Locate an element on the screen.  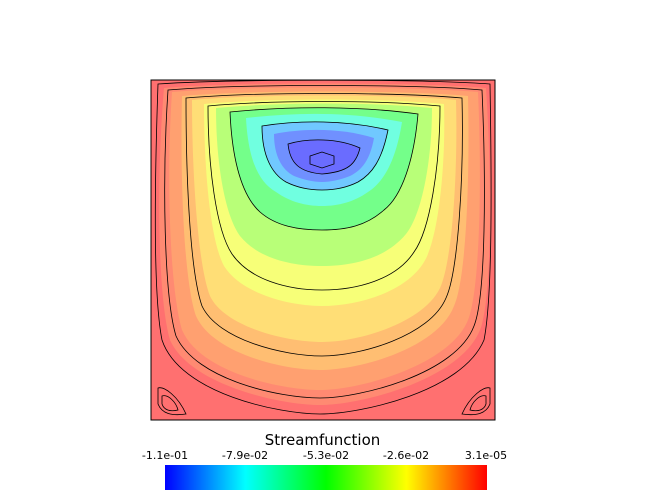
colorbar is located at coordinates (326, 477).